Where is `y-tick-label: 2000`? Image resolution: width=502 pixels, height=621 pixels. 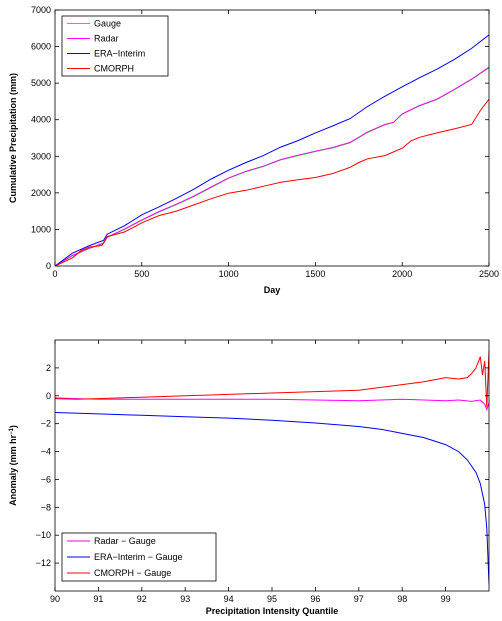 y-tick-label: 2000 is located at coordinates (41, 193).